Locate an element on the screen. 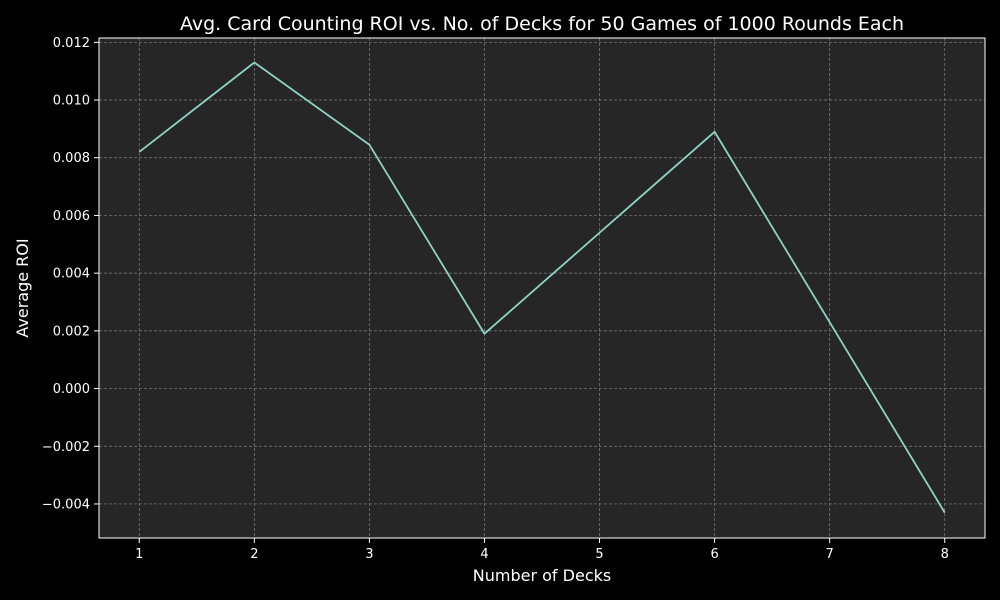 Image resolution: width=1000 pixels, height=600 pixels. y-tick-label: 0.012 is located at coordinates (71, 43).